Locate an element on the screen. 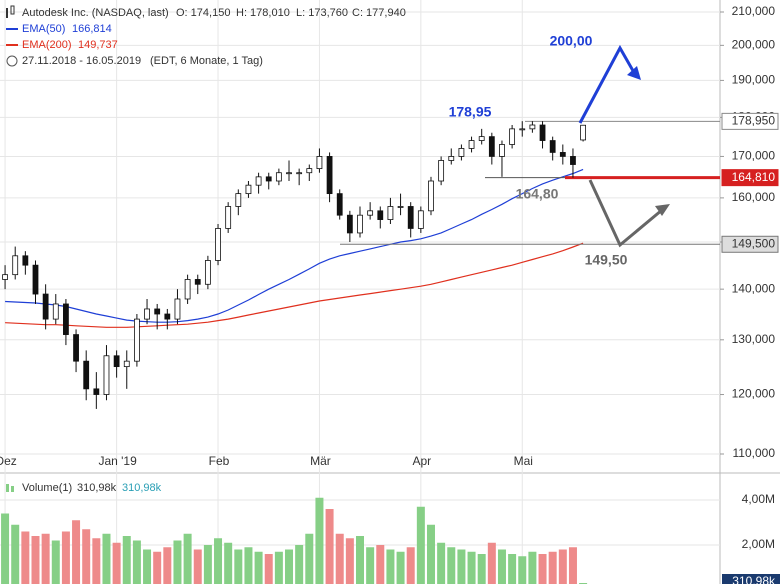 The width and height of the screenshot is (780, 584). clock-icon is located at coordinates (12, 61).